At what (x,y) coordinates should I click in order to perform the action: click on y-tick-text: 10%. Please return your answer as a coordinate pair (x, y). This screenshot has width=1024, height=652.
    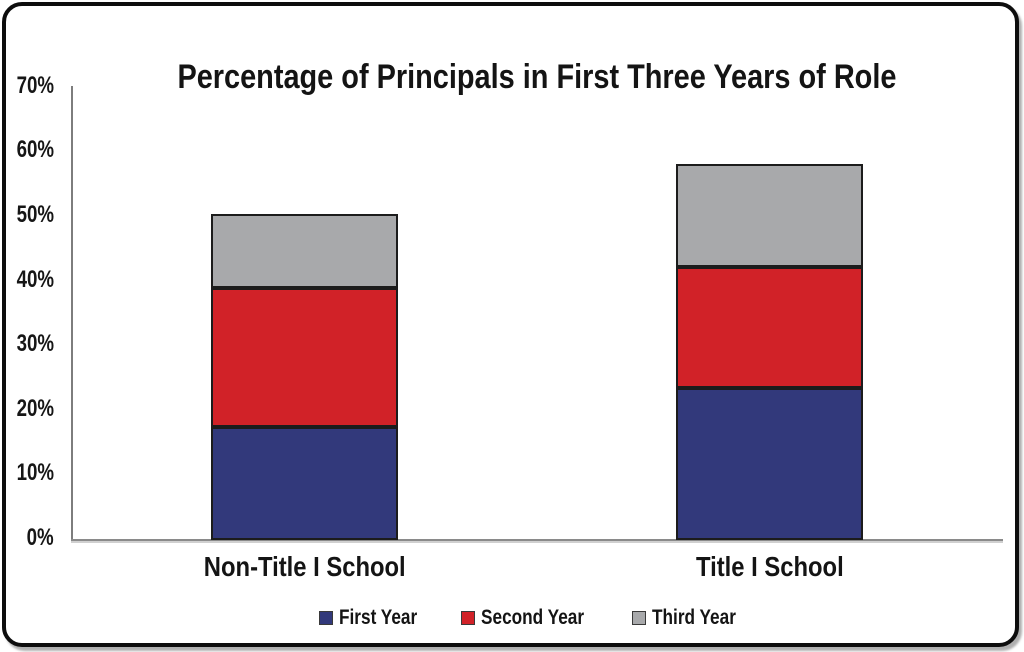
    Looking at the image, I should click on (35, 473).